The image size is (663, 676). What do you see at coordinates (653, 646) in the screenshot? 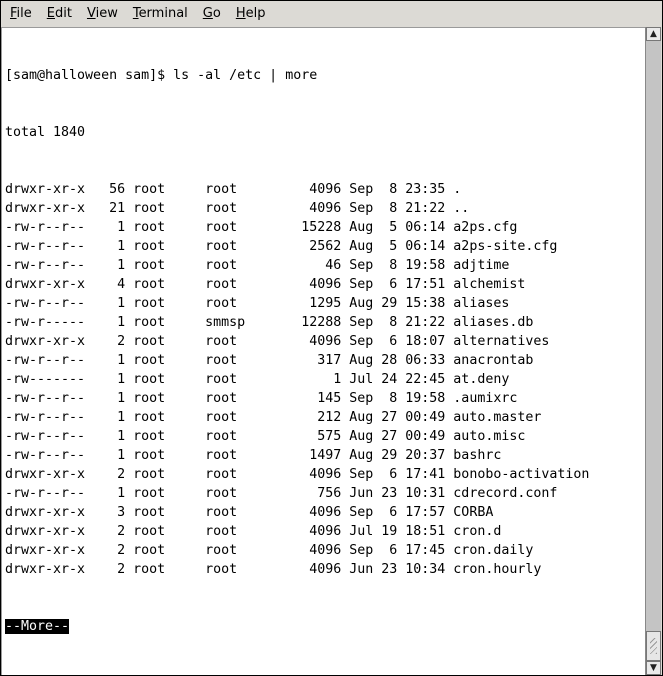
I see `scroll-thumb` at bounding box center [653, 646].